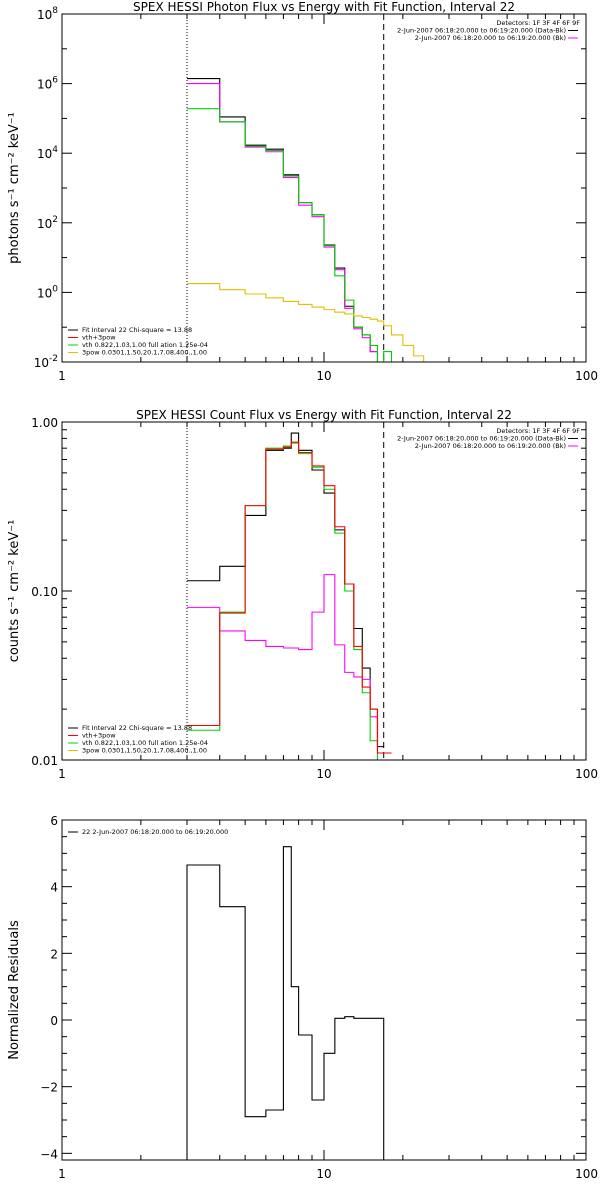 The width and height of the screenshot is (600, 1200). I want to click on y-tick-label: 1.00, so click(44, 423).